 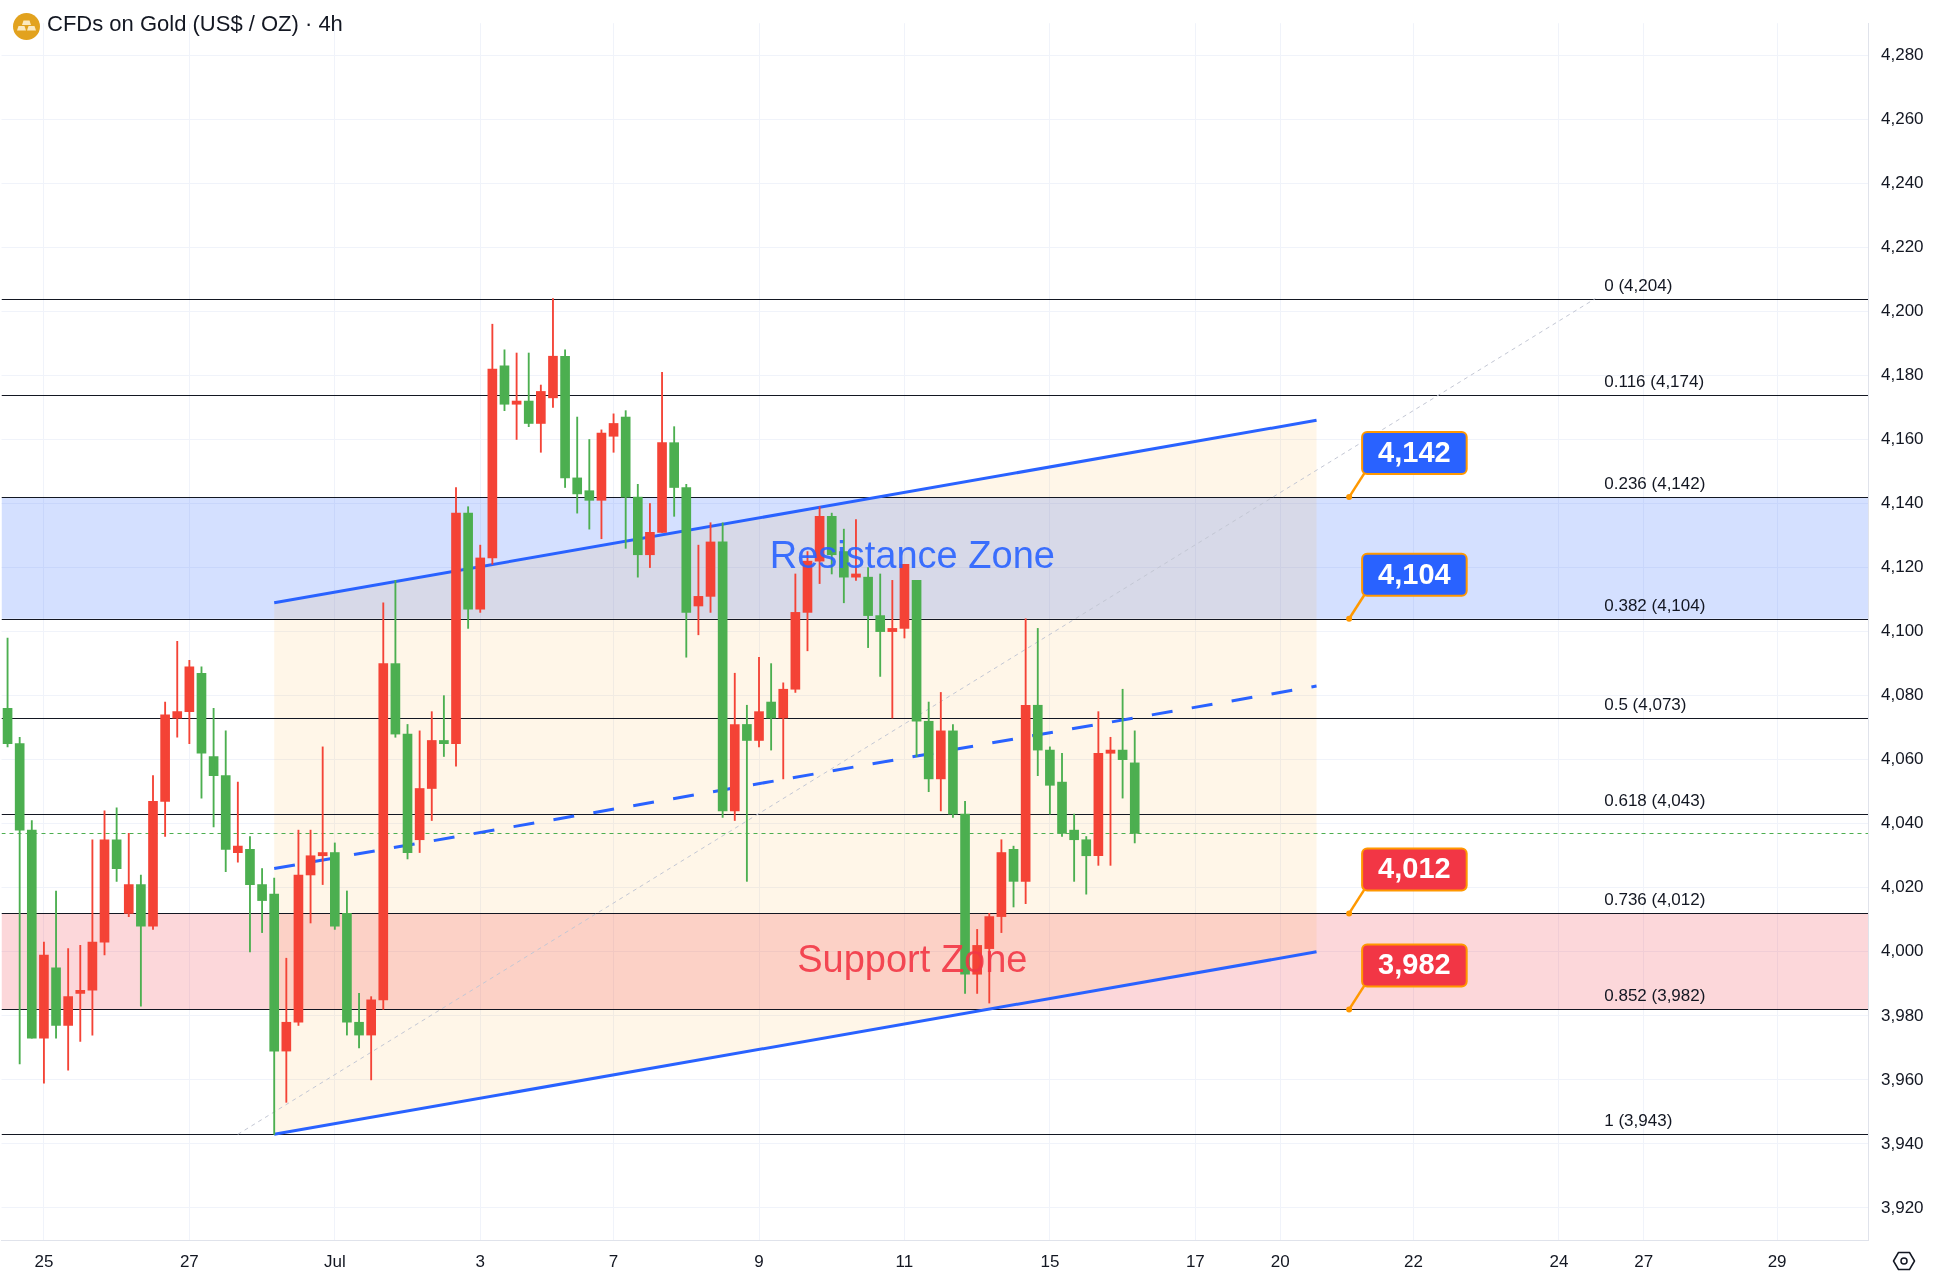 What do you see at coordinates (1902, 1015) in the screenshot?
I see `y-tick-label: 3,980` at bounding box center [1902, 1015].